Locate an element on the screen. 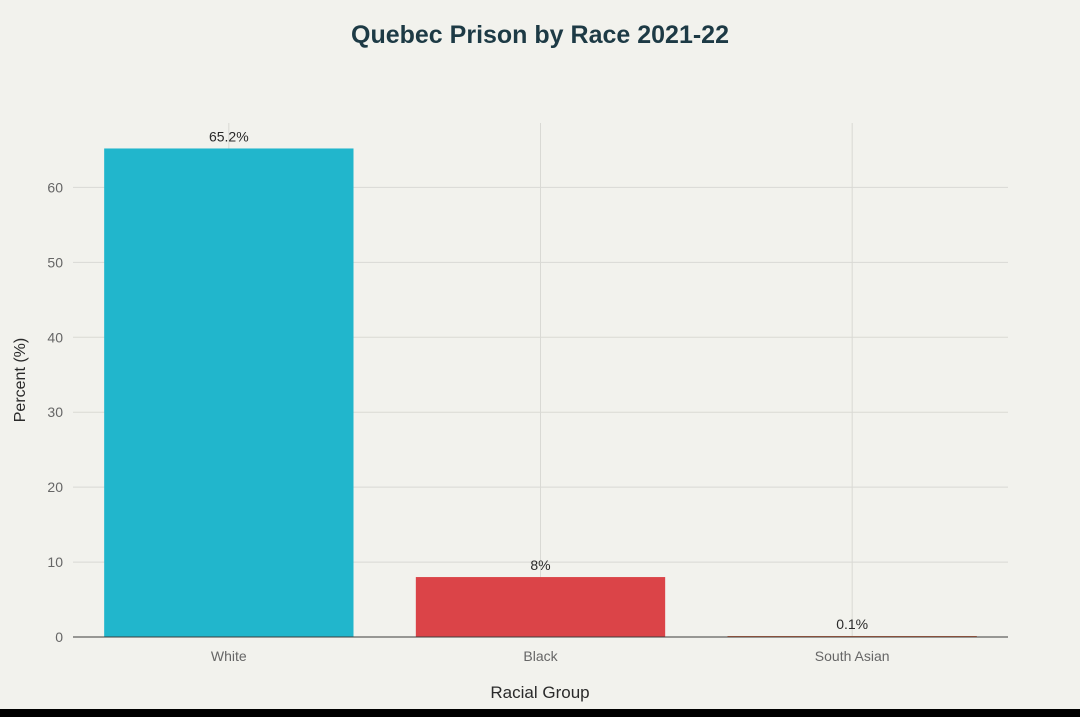 This screenshot has height=717, width=1080. chart-title: Quebec Prison by Race 2021-22 is located at coordinates (540, 35).